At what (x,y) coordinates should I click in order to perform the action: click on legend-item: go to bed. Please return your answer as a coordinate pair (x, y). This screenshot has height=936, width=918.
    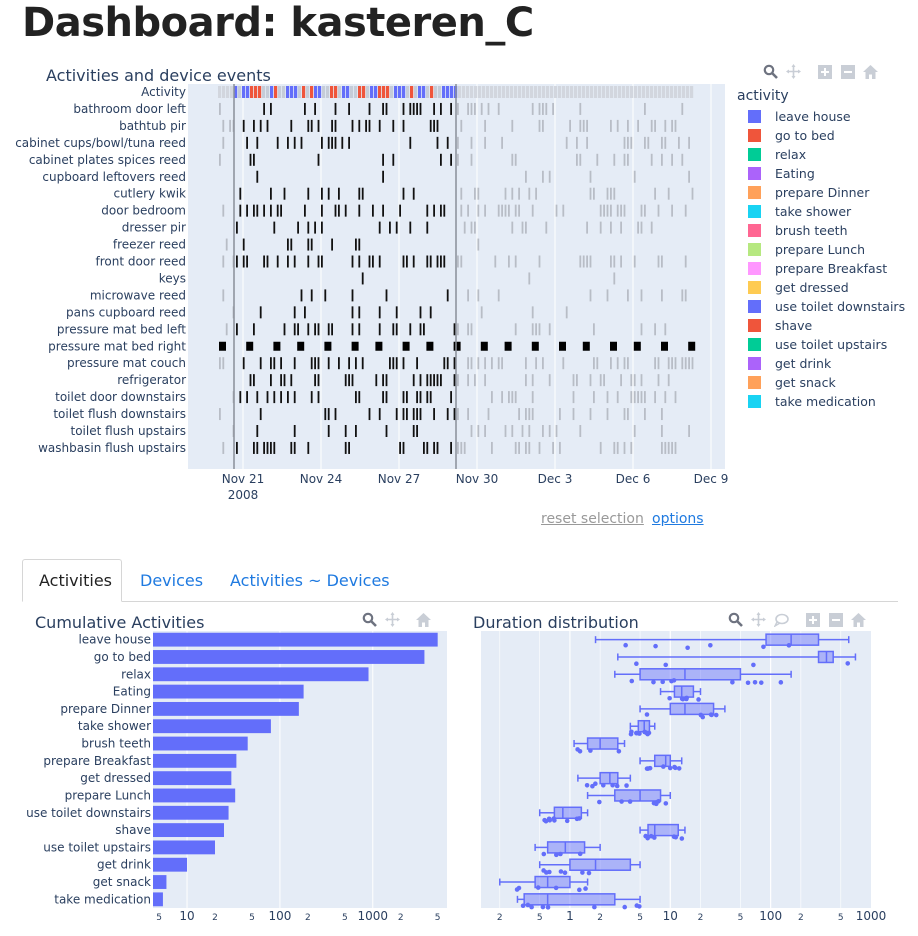
    Looking at the image, I should click on (791, 135).